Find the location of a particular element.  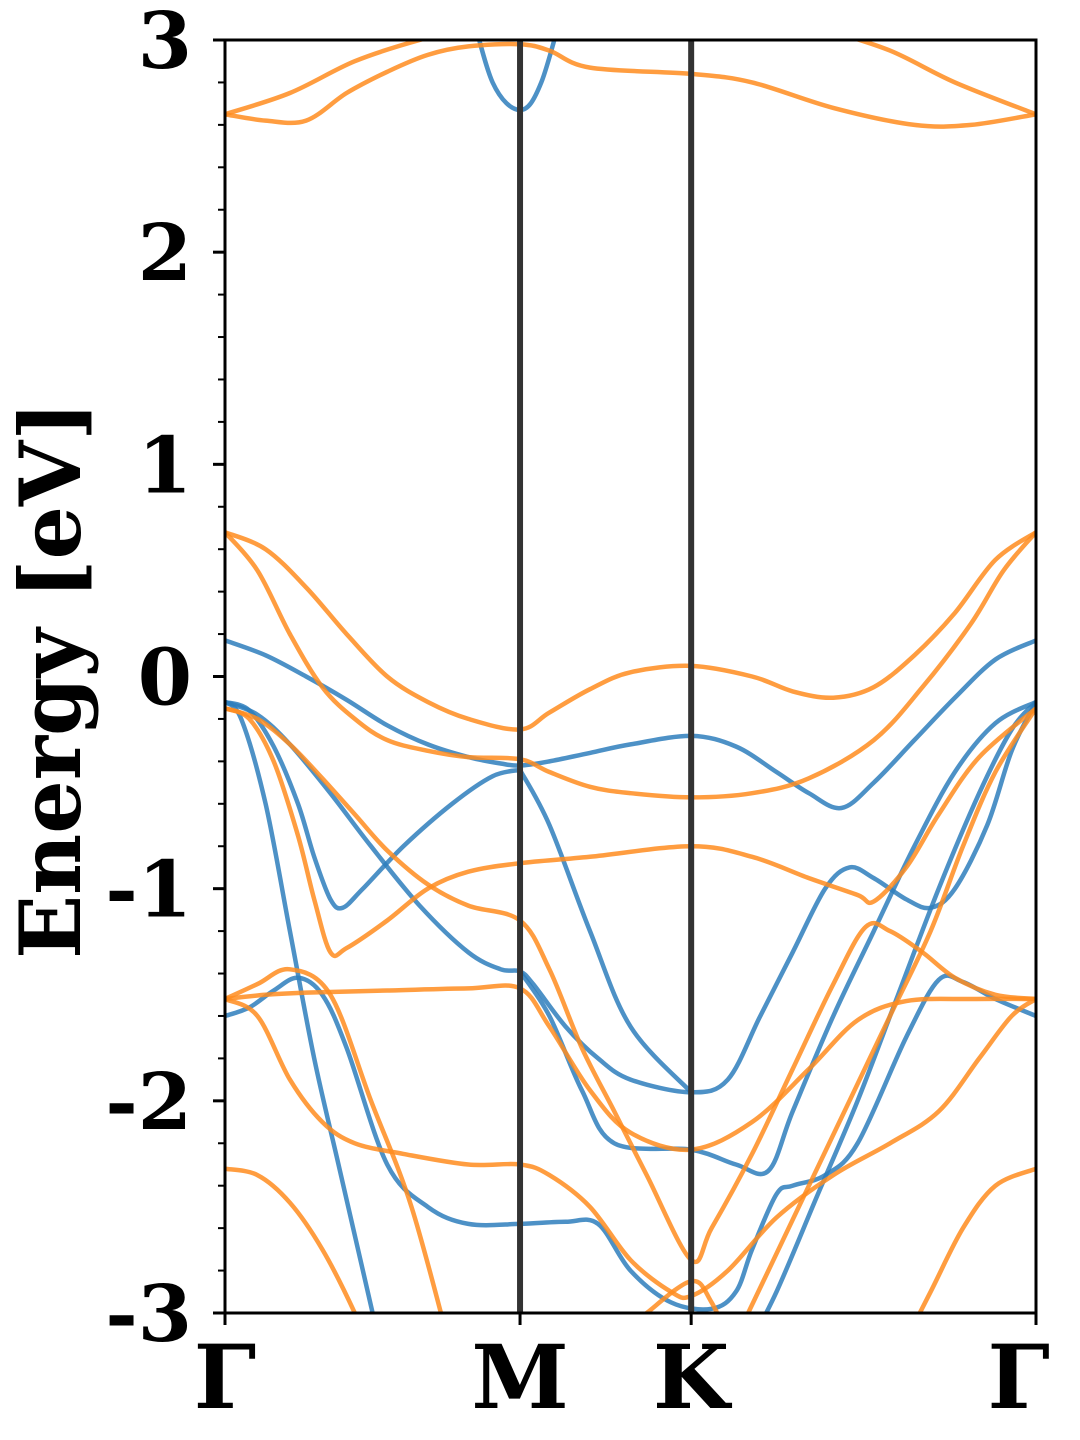

y-tick-label-3: 0 is located at coordinates (165, 678).